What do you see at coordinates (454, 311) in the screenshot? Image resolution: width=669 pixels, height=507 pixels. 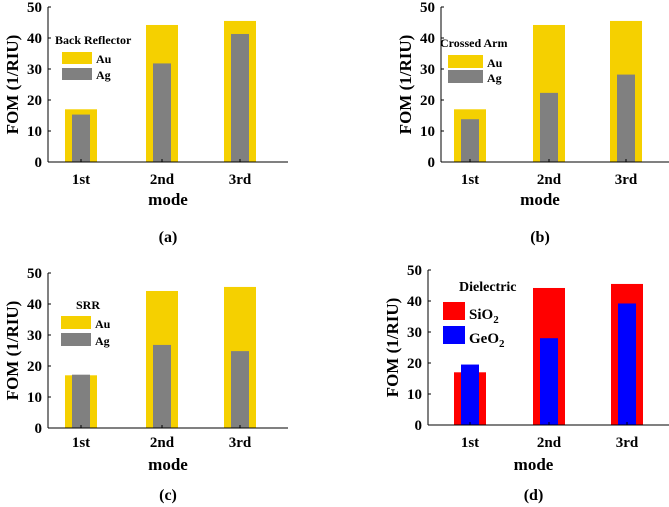 I see `legend-swatch-sio` at bounding box center [454, 311].